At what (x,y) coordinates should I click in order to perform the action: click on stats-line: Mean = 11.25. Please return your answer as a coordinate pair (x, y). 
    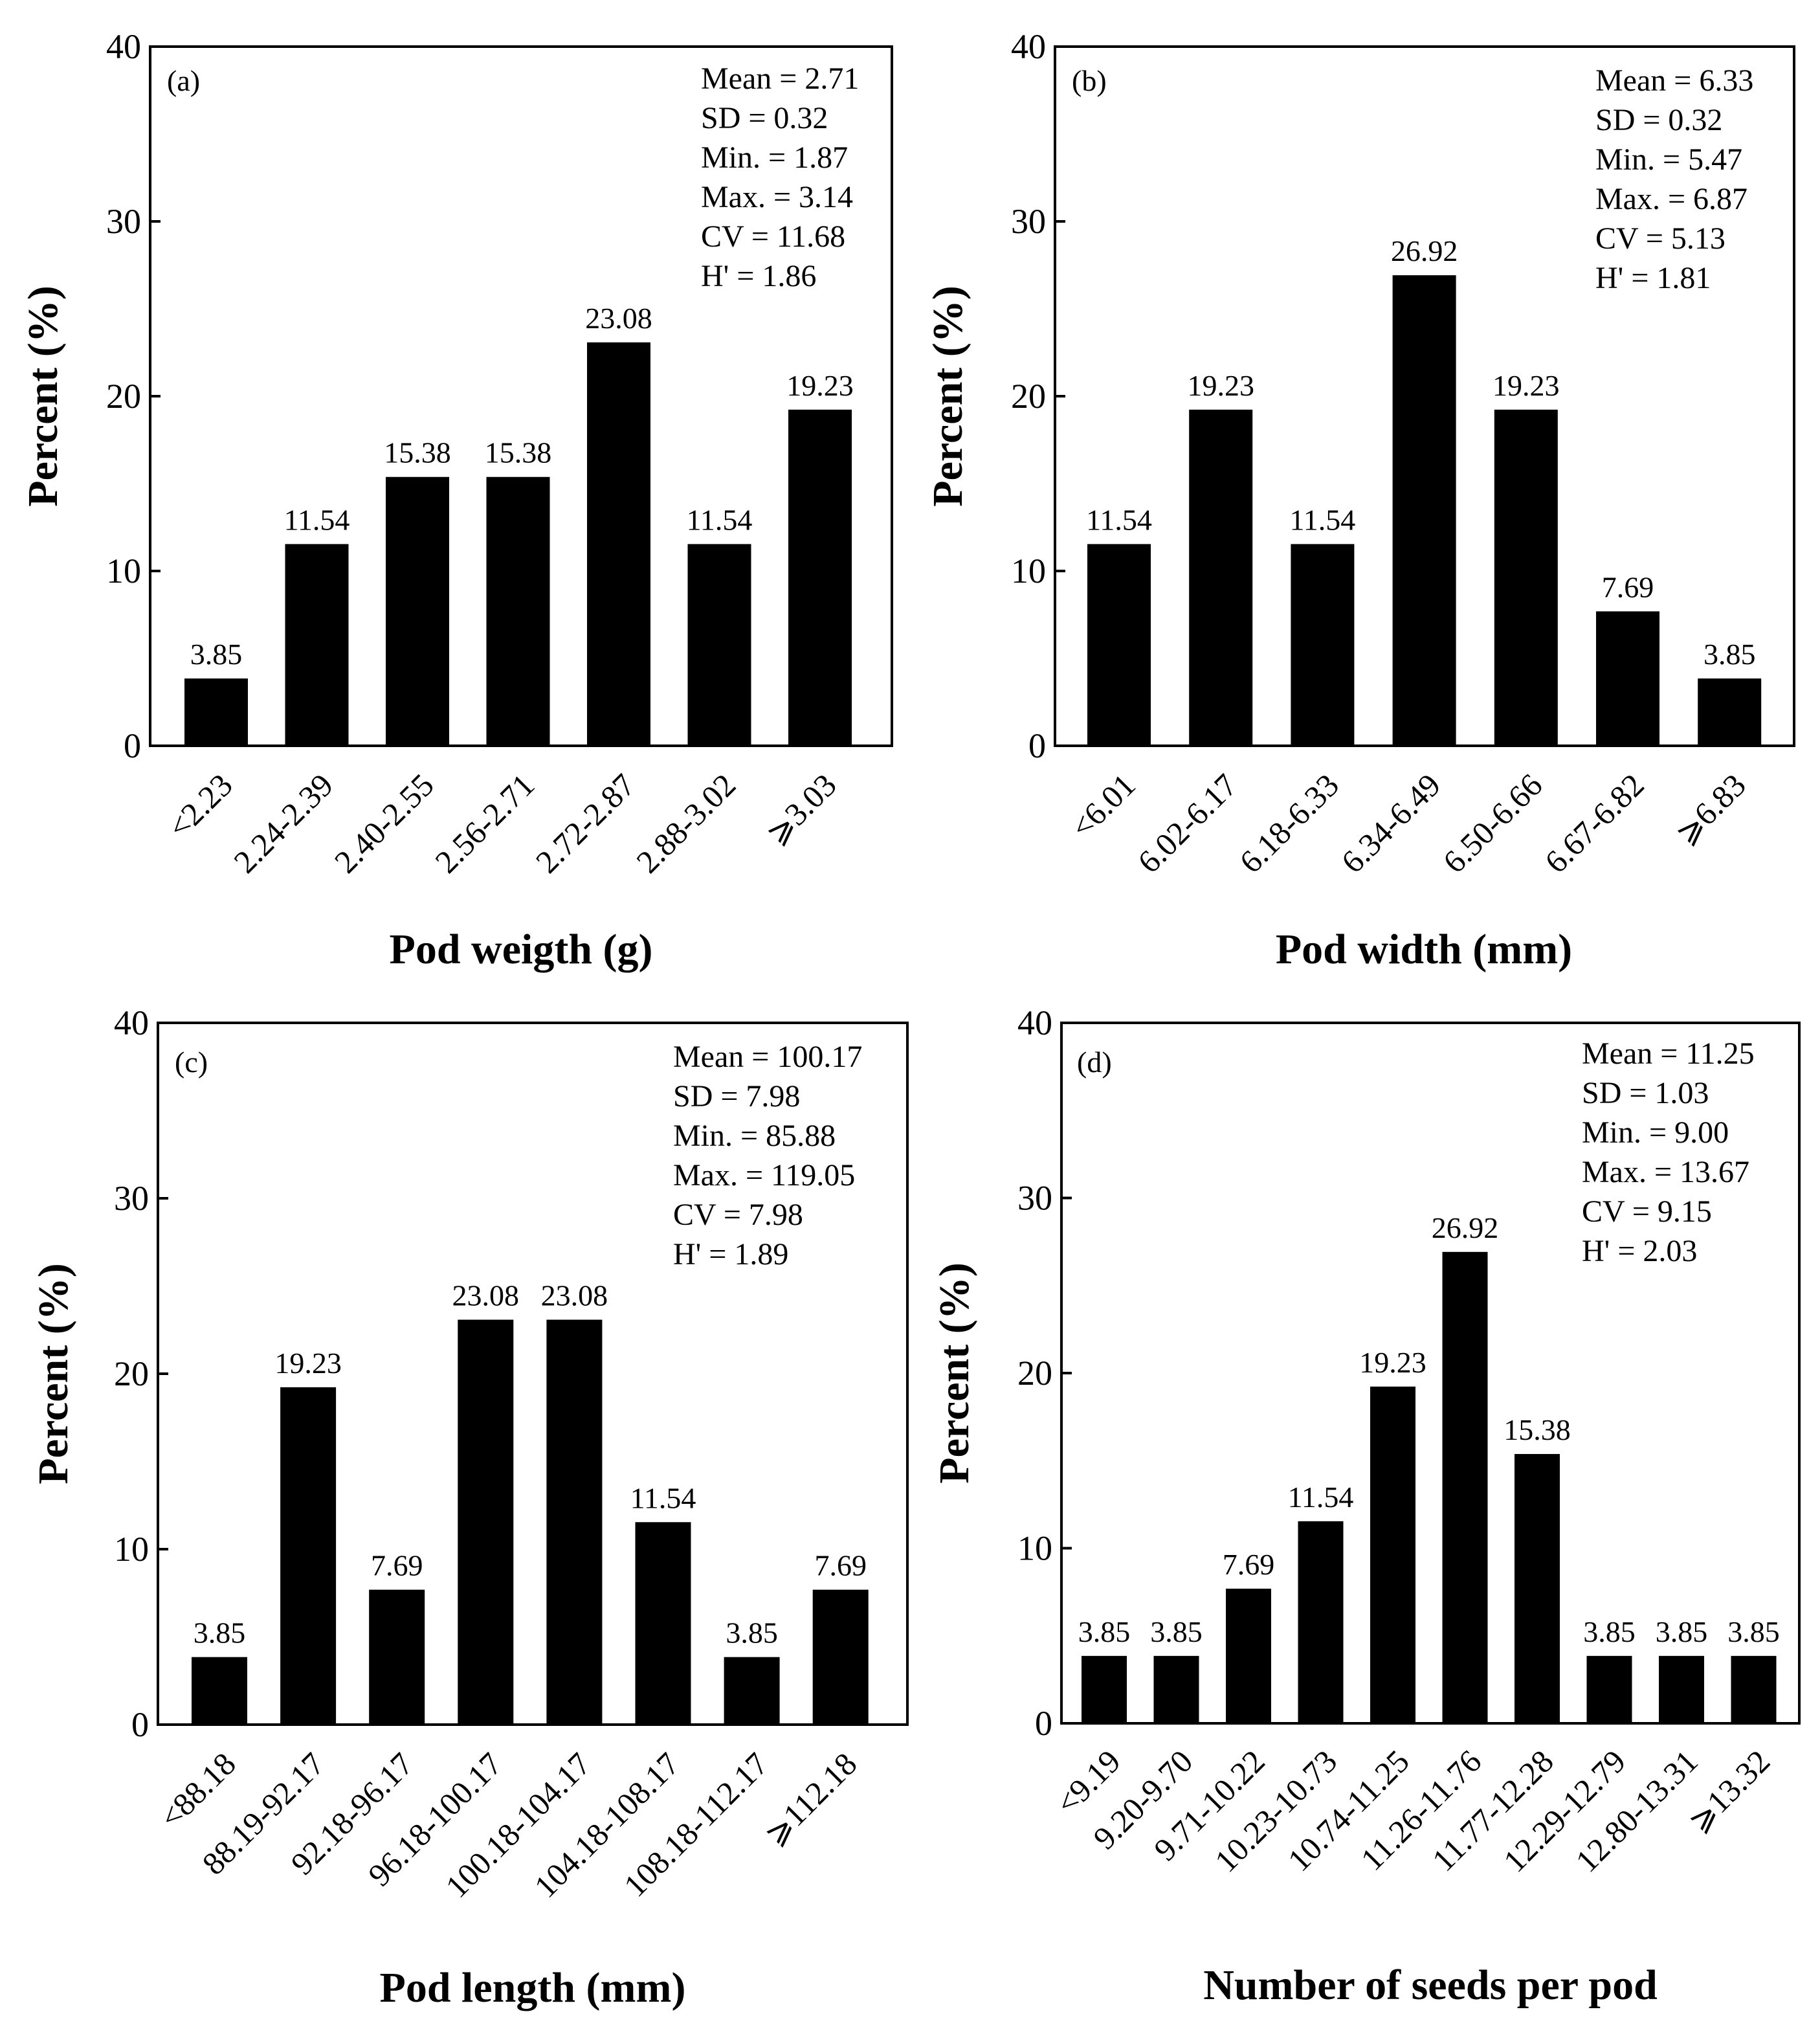
    Looking at the image, I should click on (1668, 1053).